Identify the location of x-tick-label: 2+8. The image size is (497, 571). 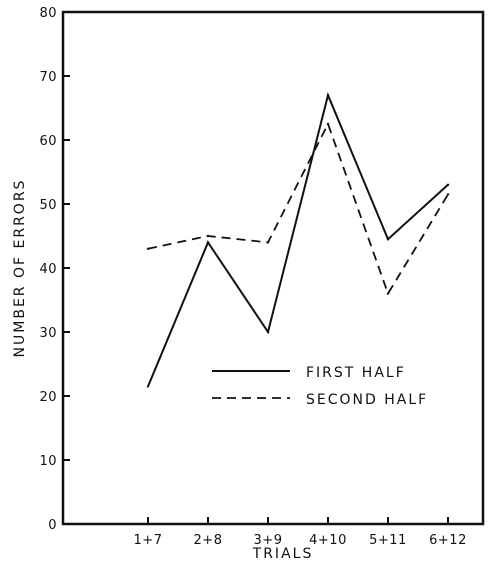
(208, 540).